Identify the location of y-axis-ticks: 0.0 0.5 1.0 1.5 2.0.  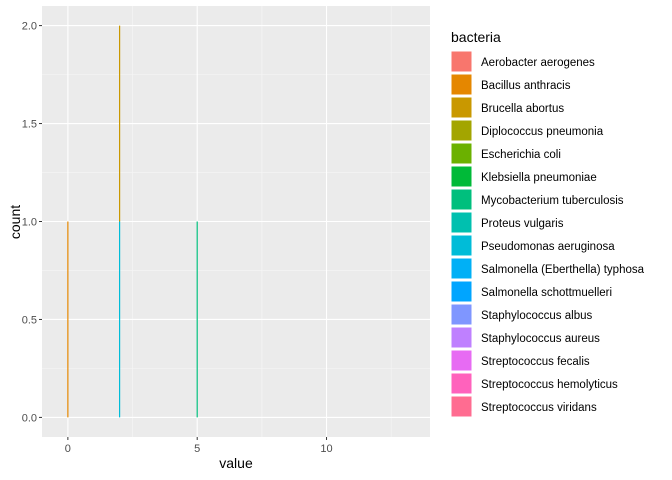
(32, 222).